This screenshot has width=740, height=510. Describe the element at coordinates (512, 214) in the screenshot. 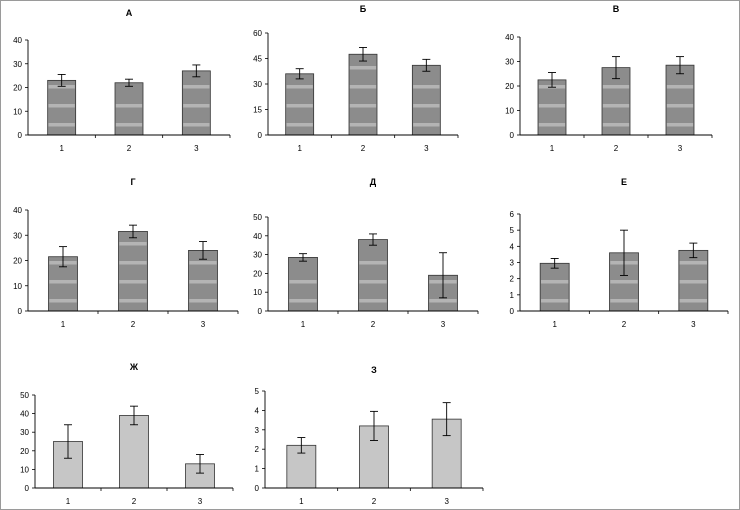

I see `y-tick-label: 6` at that location.